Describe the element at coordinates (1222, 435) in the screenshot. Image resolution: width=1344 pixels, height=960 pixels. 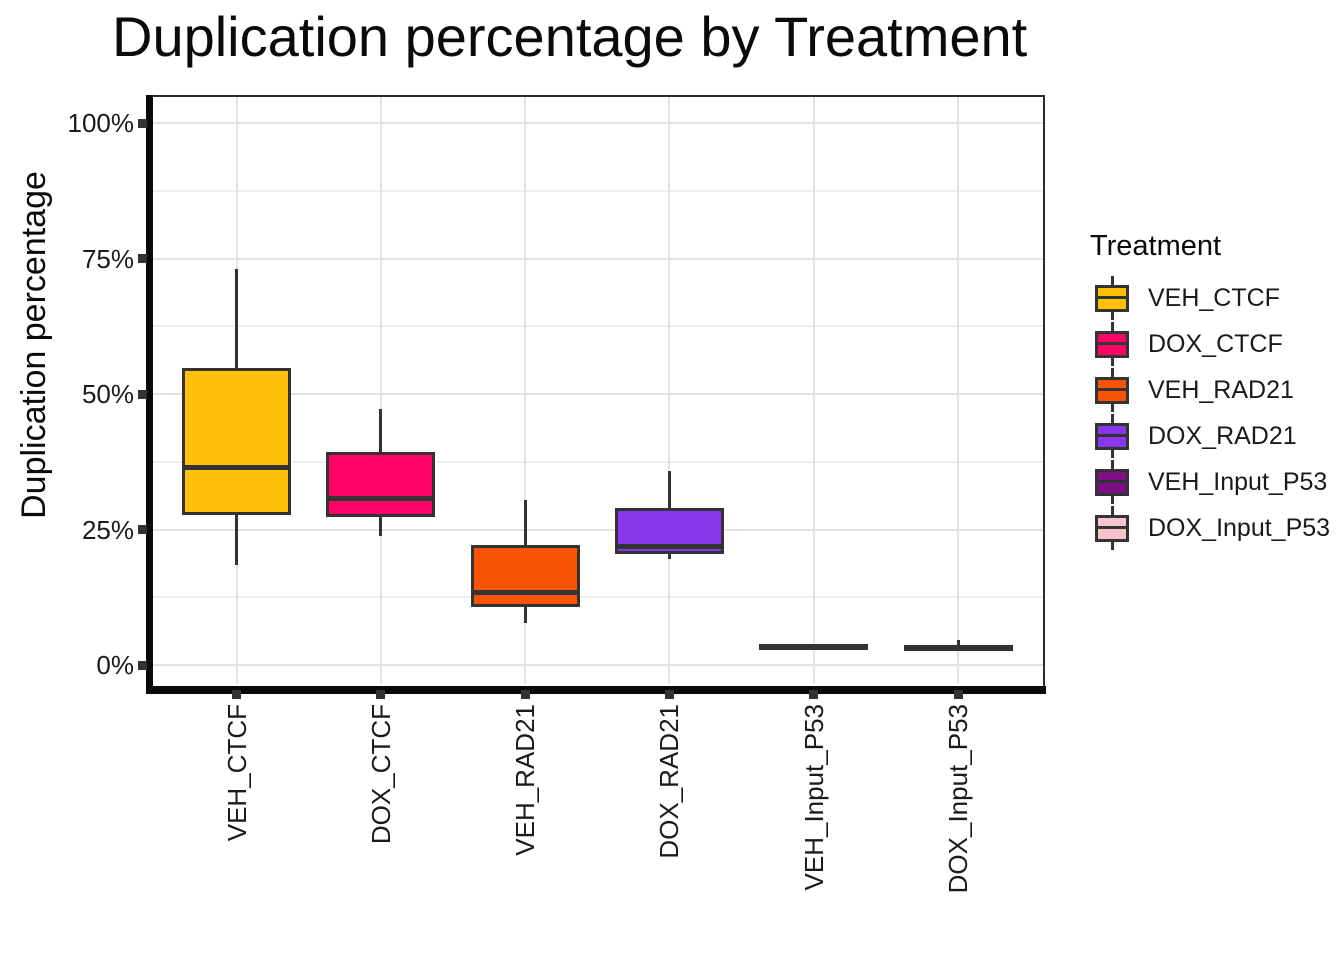
I see `legend-item-label: DOX_RAD21` at that location.